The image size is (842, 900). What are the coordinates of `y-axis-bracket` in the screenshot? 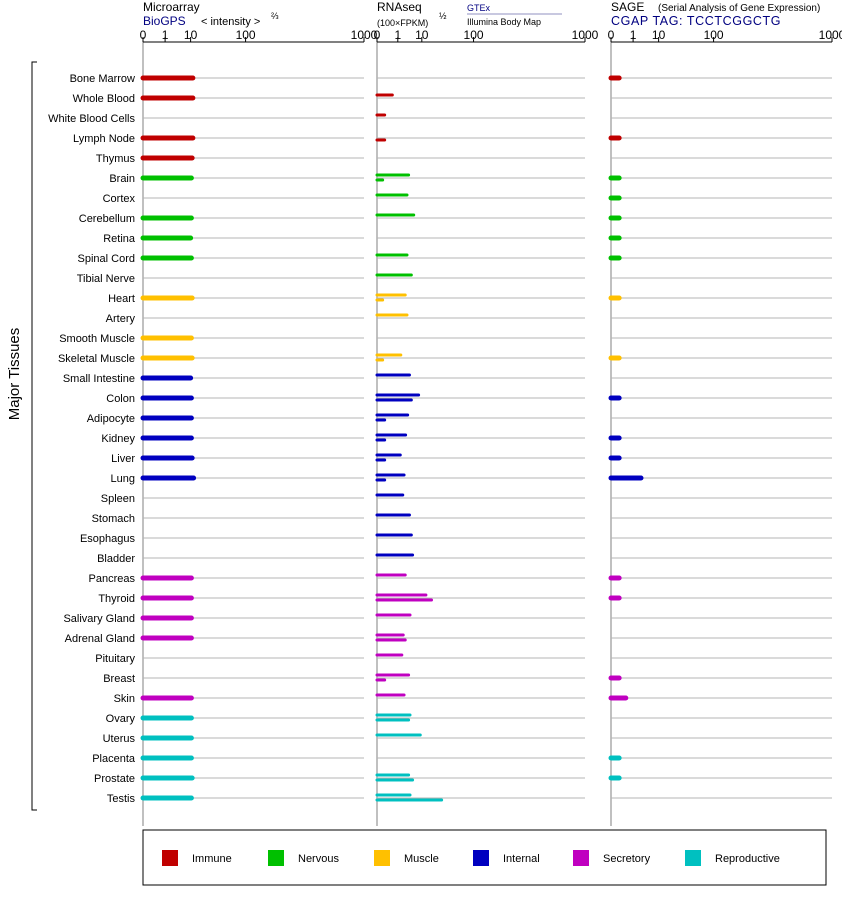 It's located at (34, 436).